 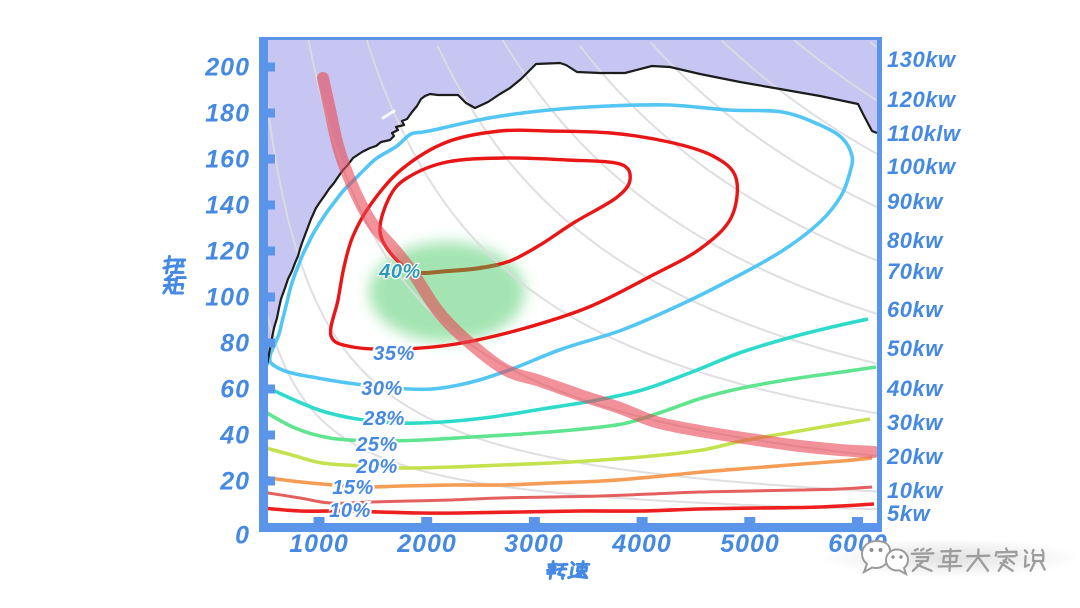 What do you see at coordinates (924, 133) in the screenshot?
I see `svg-text: 110klw` at bounding box center [924, 133].